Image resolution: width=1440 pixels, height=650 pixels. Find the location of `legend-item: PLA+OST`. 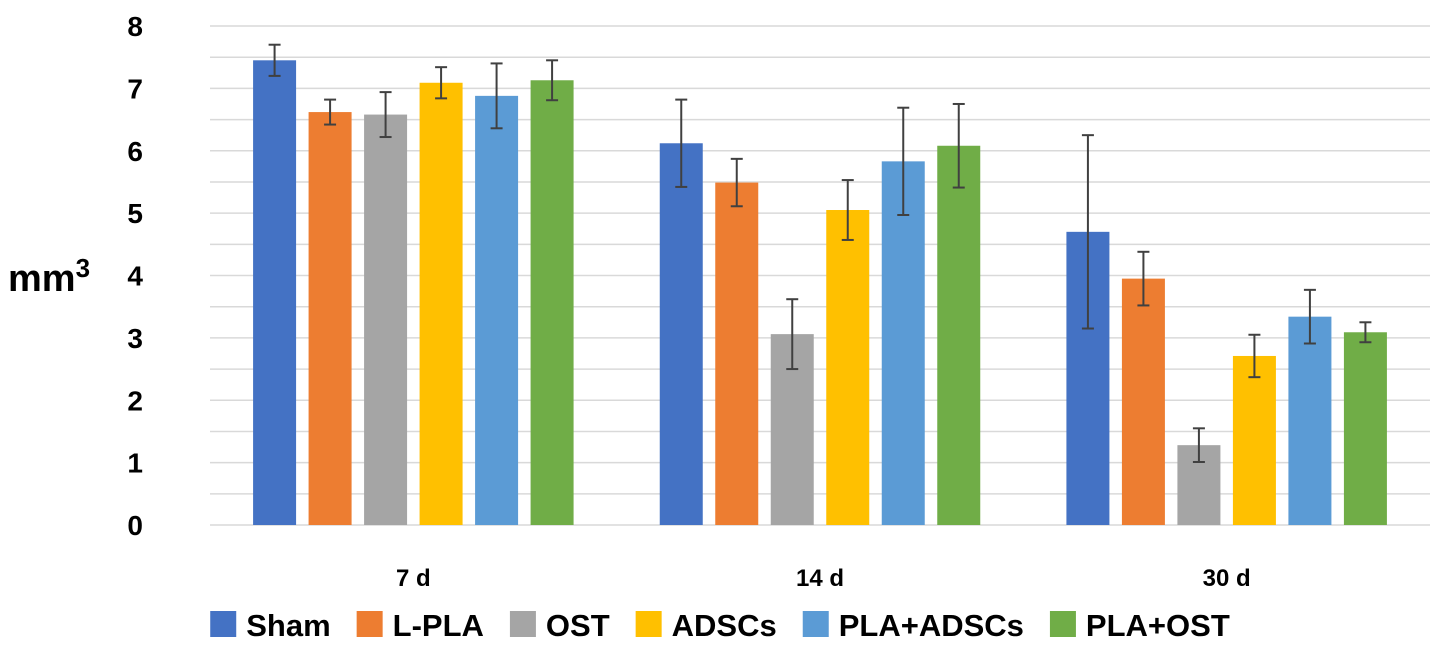

legend-item: PLA+OST is located at coordinates (1139, 625).